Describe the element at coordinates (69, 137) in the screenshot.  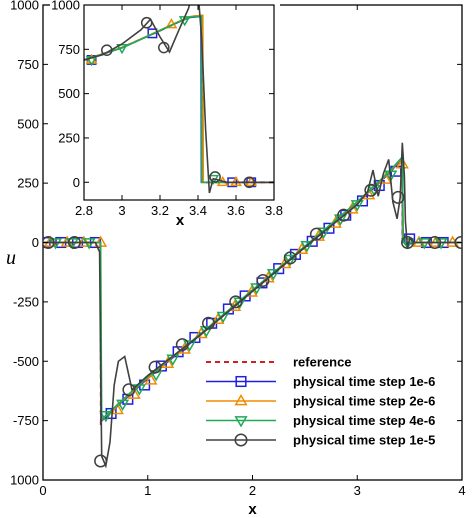
I see `inset-y-tick-label: 250` at that location.